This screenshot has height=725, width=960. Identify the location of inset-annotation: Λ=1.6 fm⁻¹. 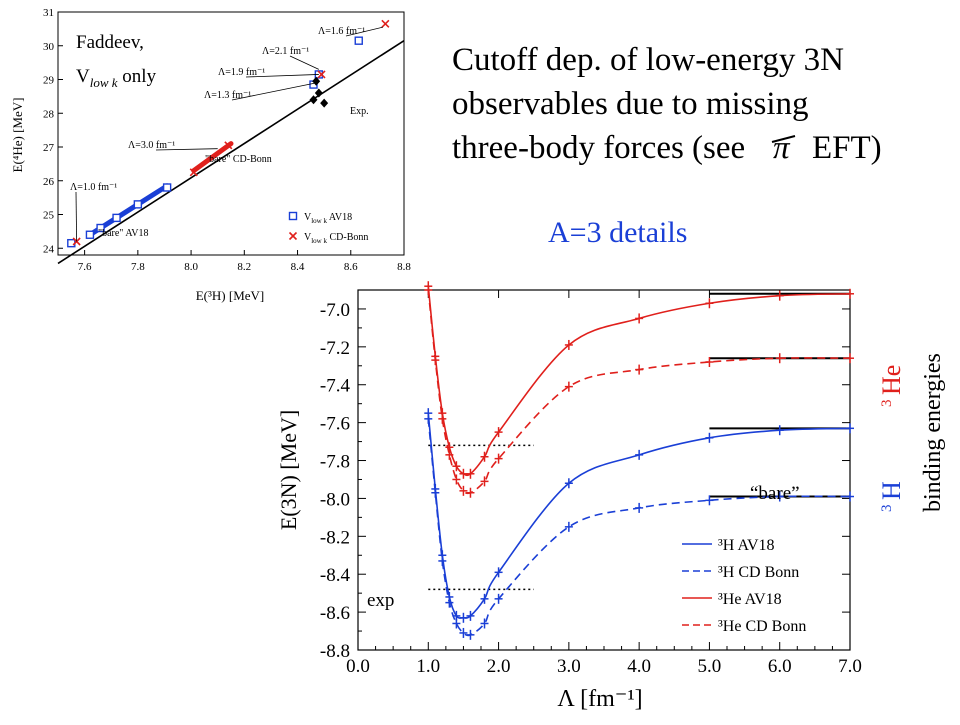
(341, 31).